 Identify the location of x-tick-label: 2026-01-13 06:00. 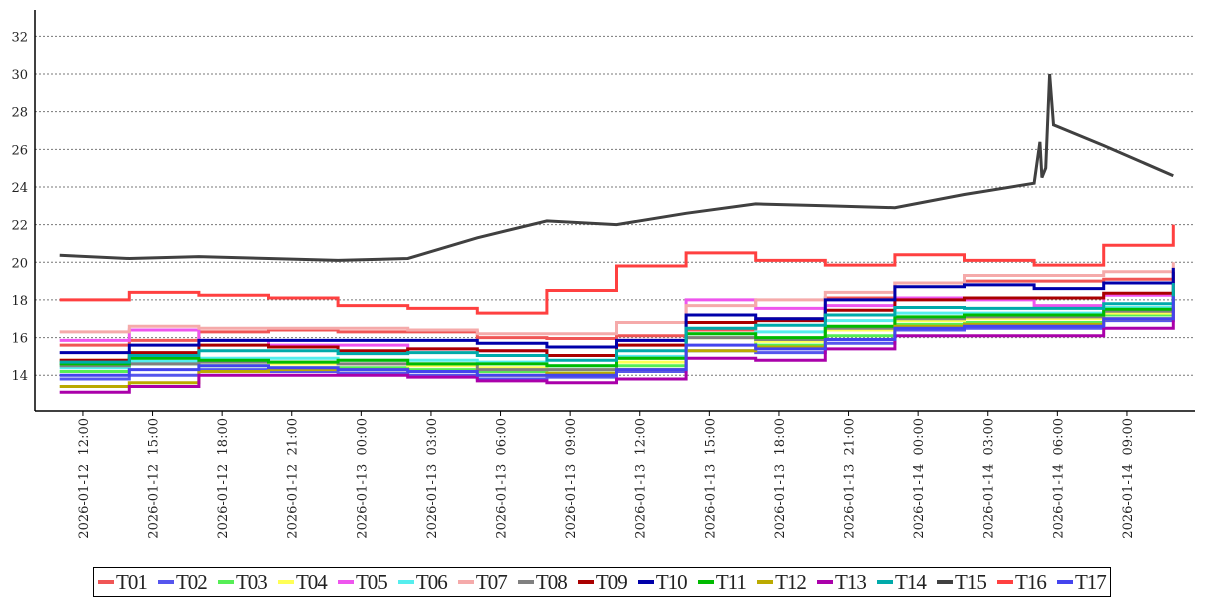
(502, 478).